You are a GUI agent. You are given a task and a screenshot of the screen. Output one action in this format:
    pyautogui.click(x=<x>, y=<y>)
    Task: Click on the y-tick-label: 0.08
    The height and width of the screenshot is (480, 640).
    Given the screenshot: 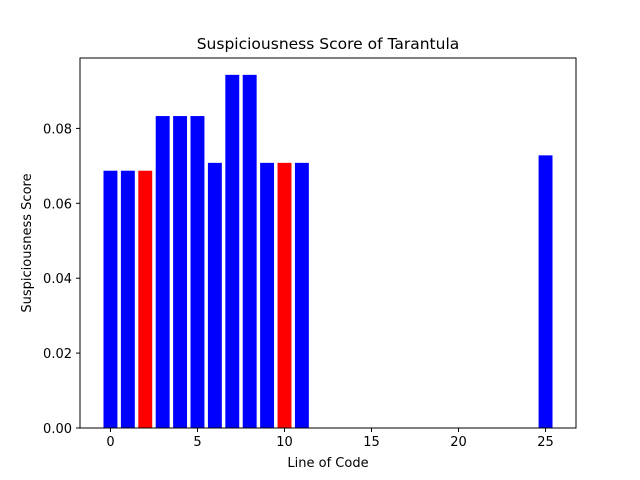 What is the action you would take?
    pyautogui.click(x=57, y=129)
    